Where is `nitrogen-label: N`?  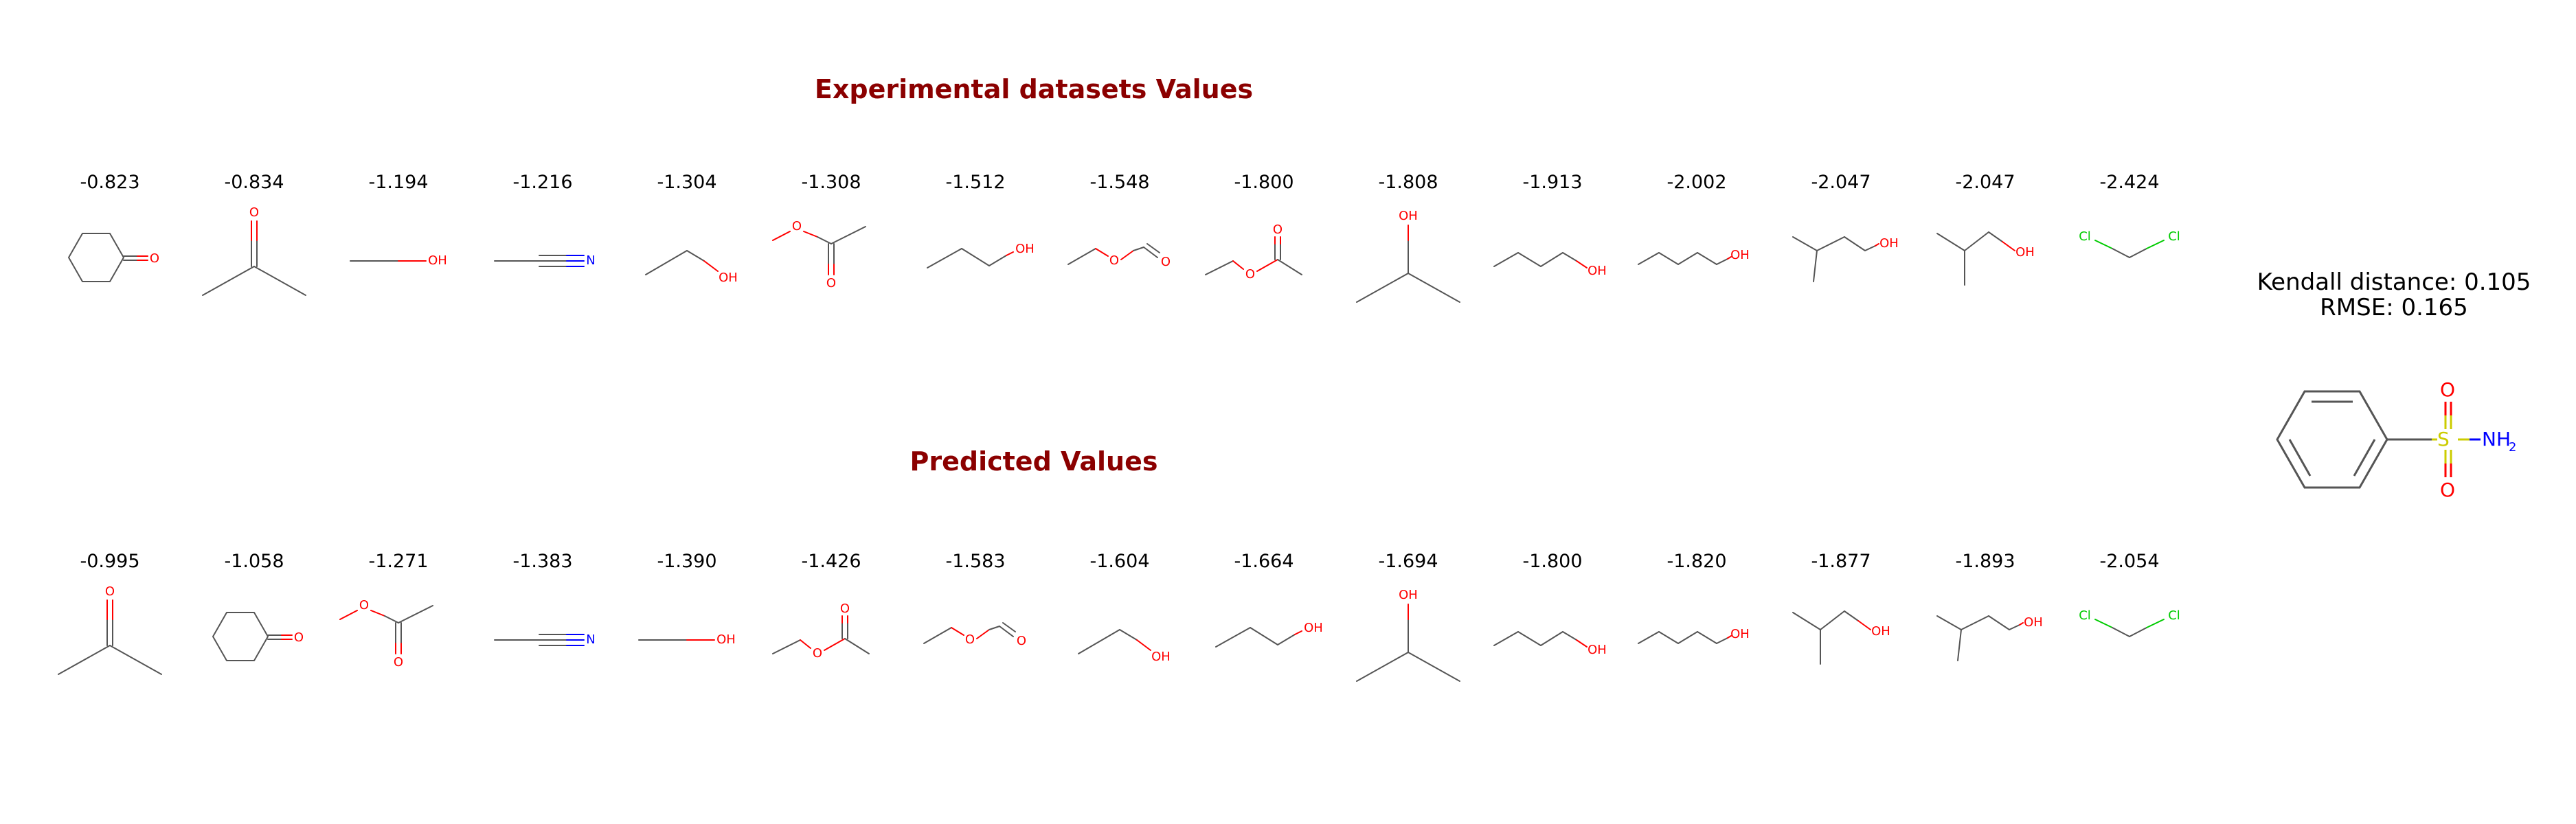
nitrogen-label: N is located at coordinates (590, 639).